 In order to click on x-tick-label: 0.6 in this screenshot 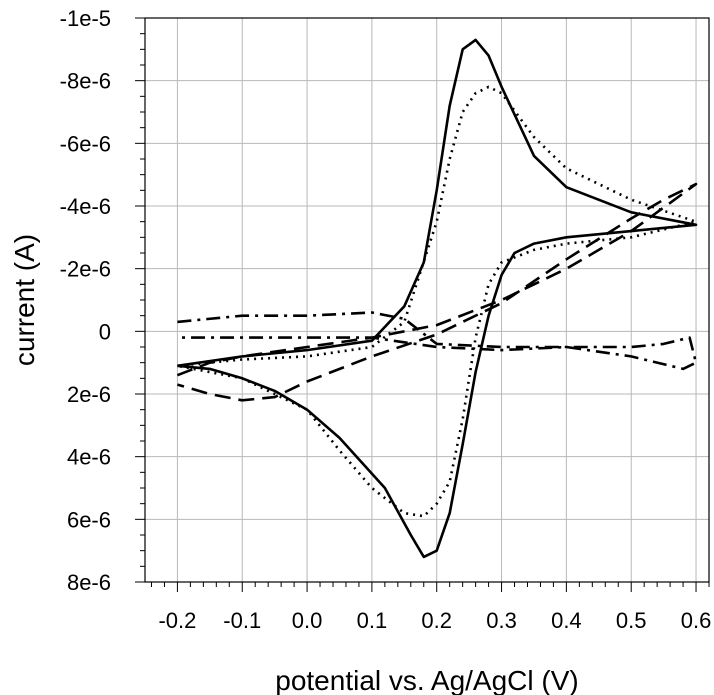, I will do `click(696, 620)`.